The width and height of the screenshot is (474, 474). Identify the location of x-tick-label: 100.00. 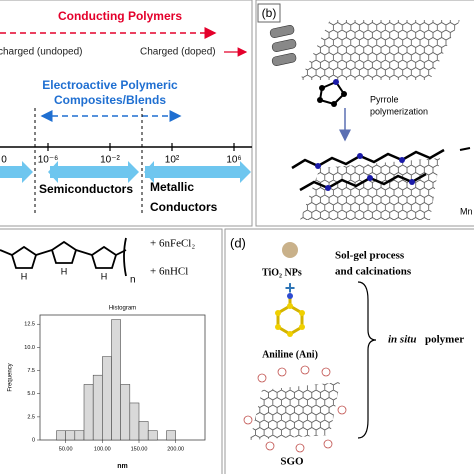
(102, 449).